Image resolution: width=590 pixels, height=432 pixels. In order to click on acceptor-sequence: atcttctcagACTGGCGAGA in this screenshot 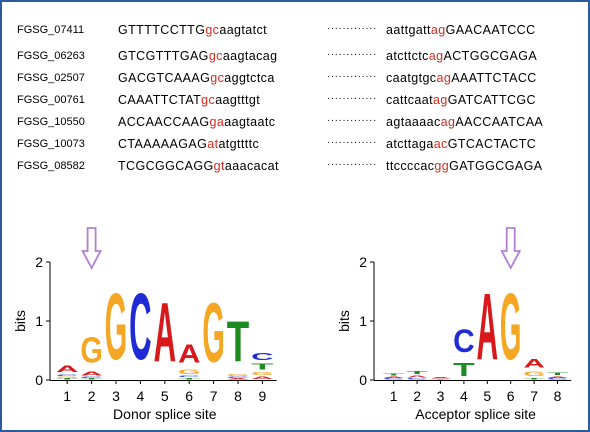, I will do `click(461, 56)`.